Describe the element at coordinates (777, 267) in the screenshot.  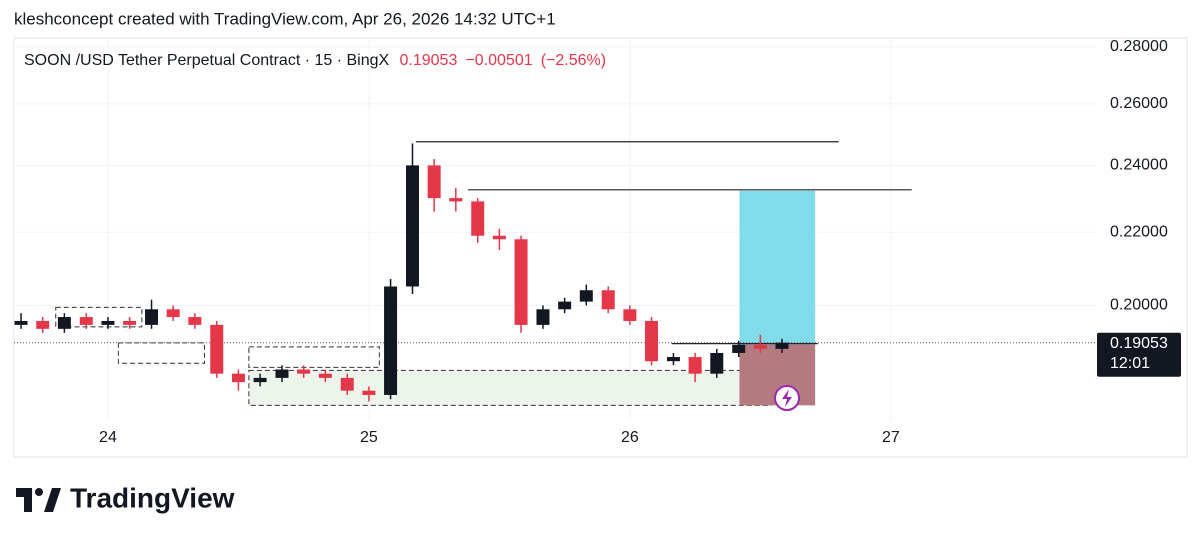
I see `target-zone` at that location.